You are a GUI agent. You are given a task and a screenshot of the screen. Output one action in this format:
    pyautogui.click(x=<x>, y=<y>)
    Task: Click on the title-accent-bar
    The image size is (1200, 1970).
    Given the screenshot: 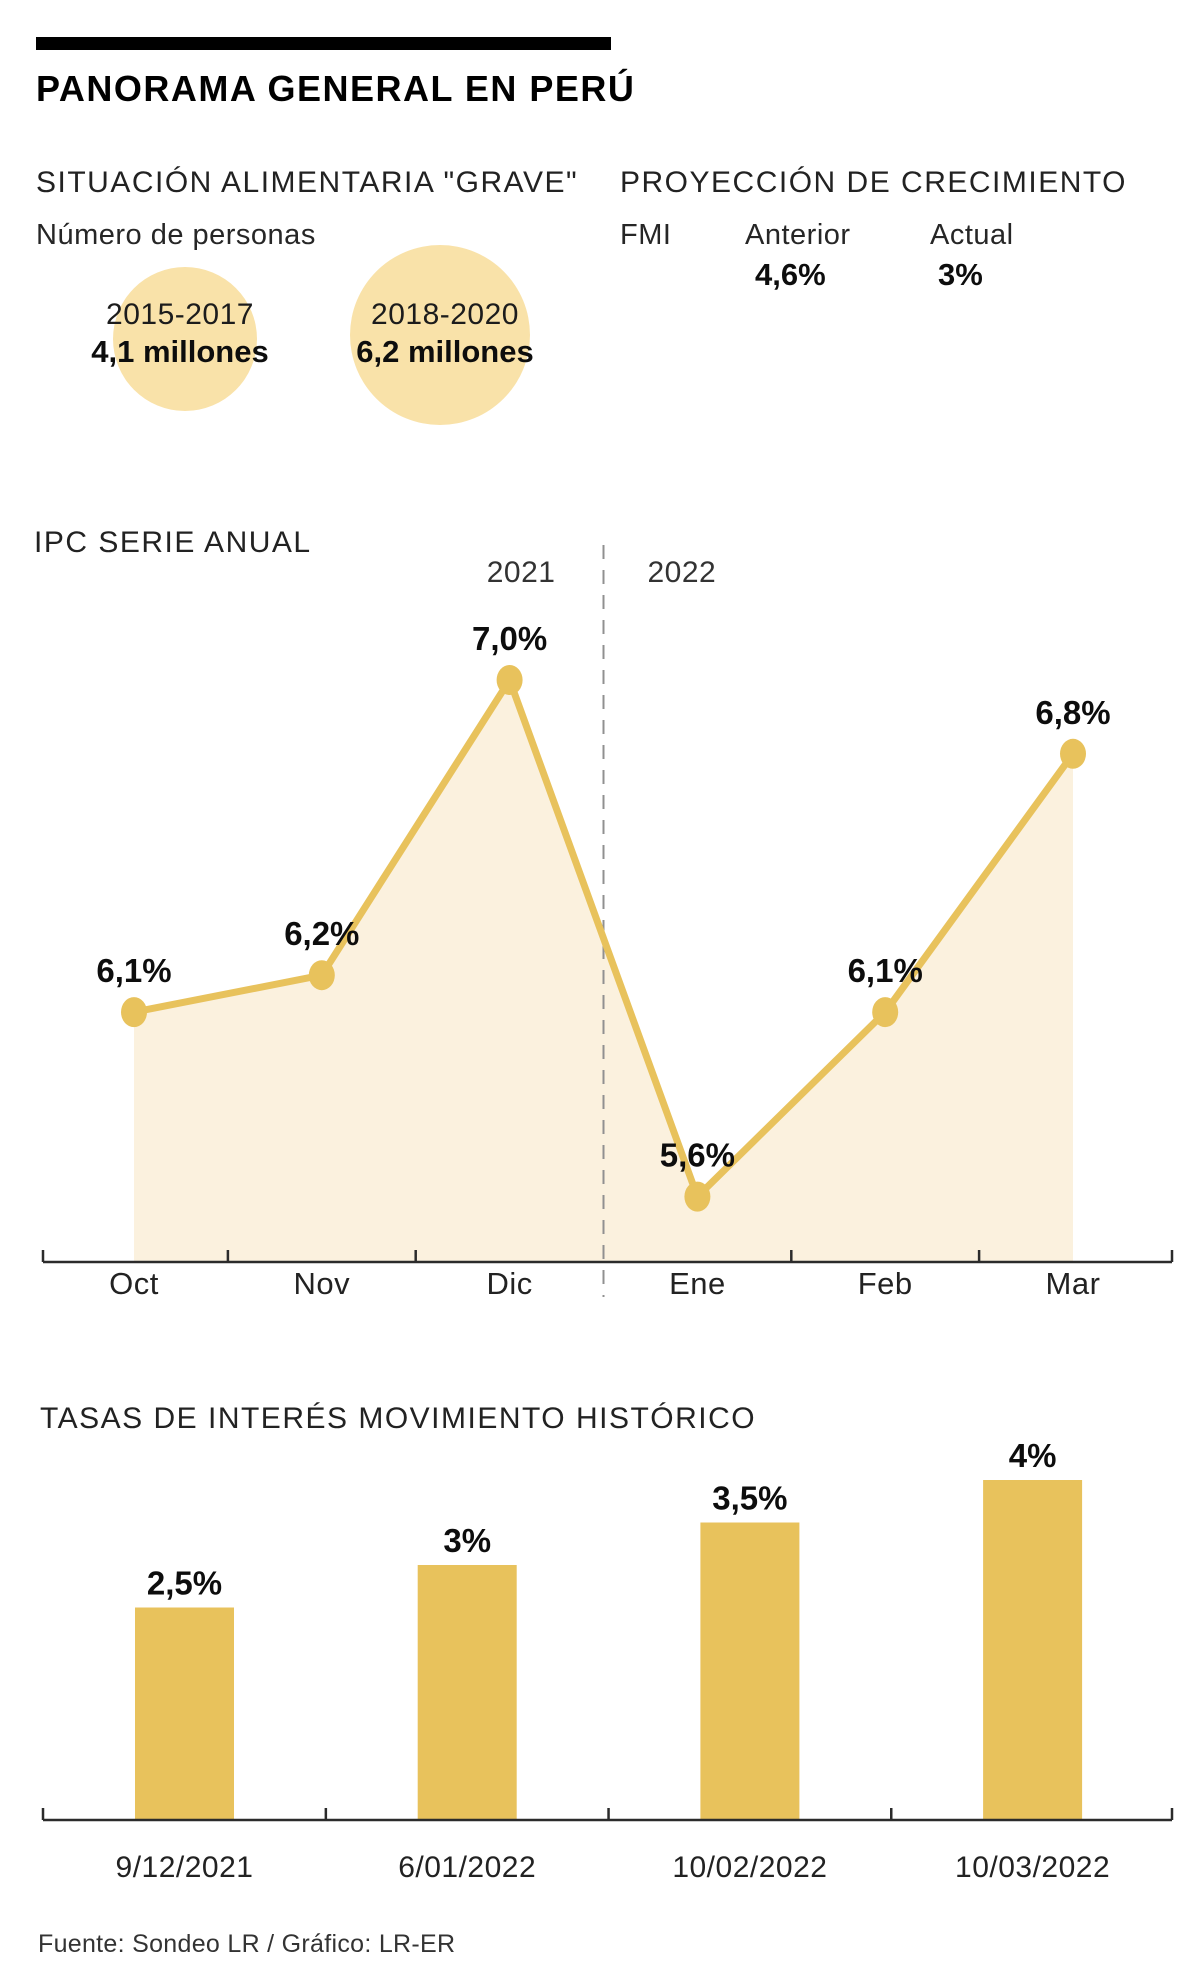 What is the action you would take?
    pyautogui.click(x=323, y=43)
    